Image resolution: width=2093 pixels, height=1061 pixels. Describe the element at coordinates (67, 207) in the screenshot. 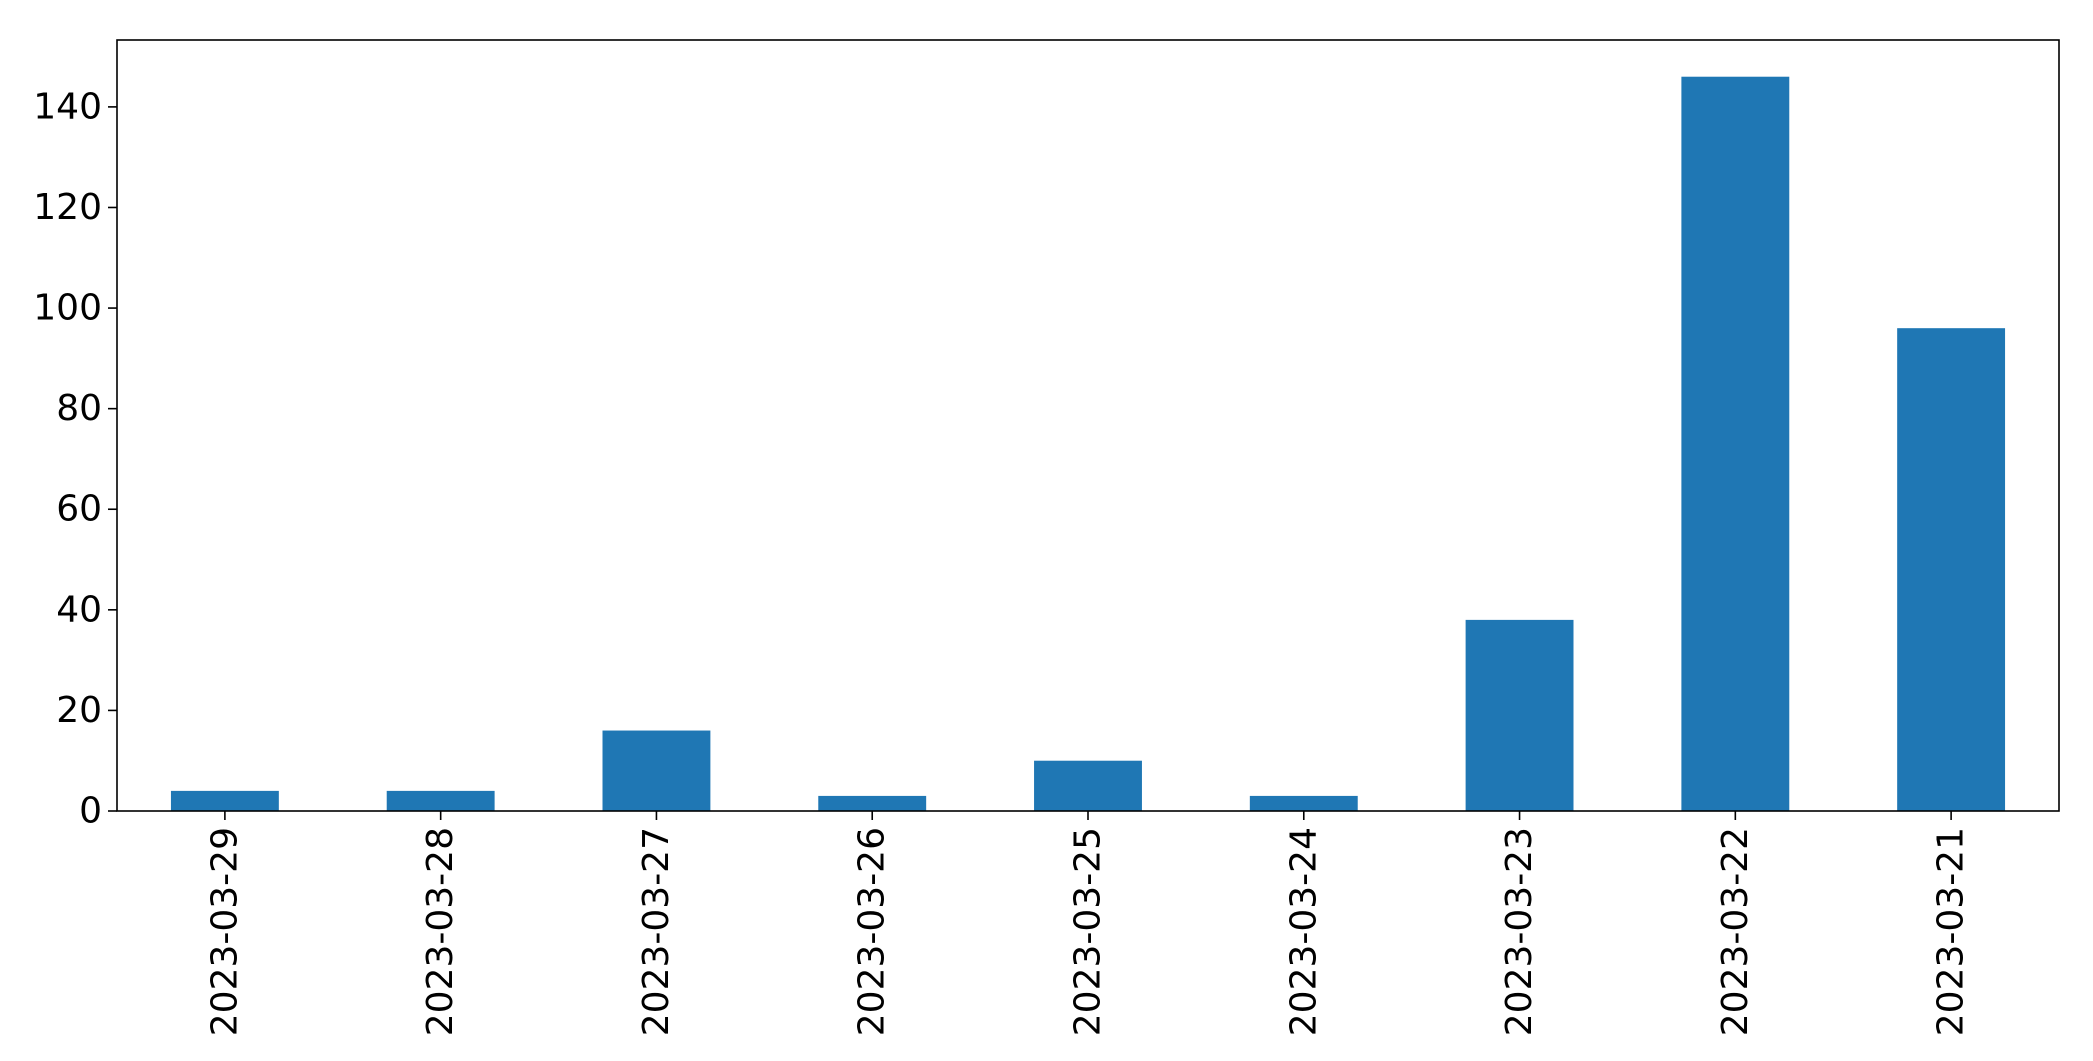

I see `y-tick-label: 120` at that location.